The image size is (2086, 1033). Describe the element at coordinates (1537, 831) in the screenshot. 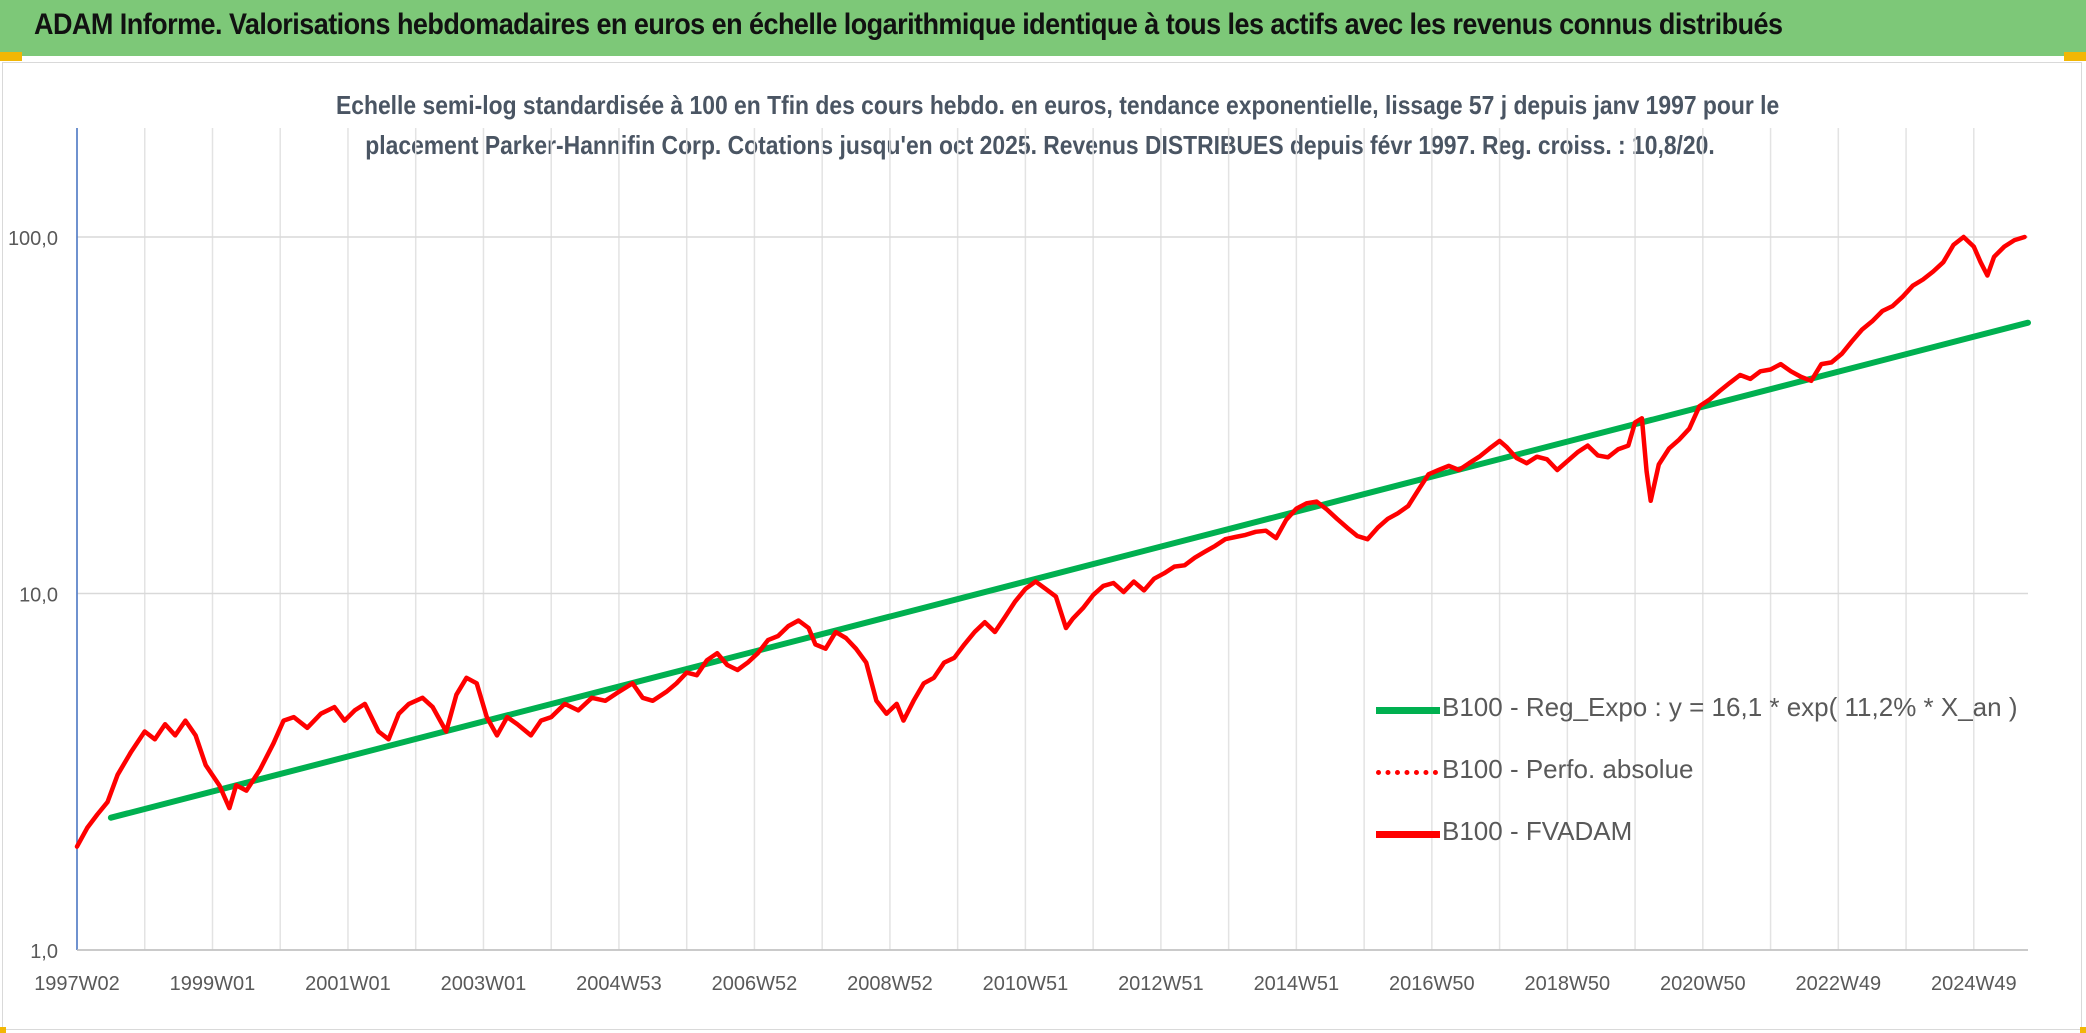

I see `legend-label-fvadam: B100 - FVADAM` at that location.